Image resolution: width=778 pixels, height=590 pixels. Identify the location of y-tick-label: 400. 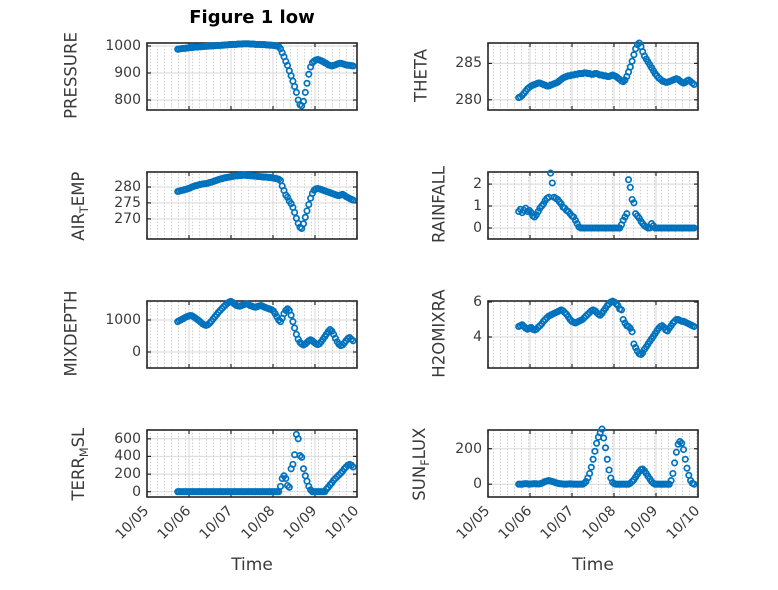
(127, 456).